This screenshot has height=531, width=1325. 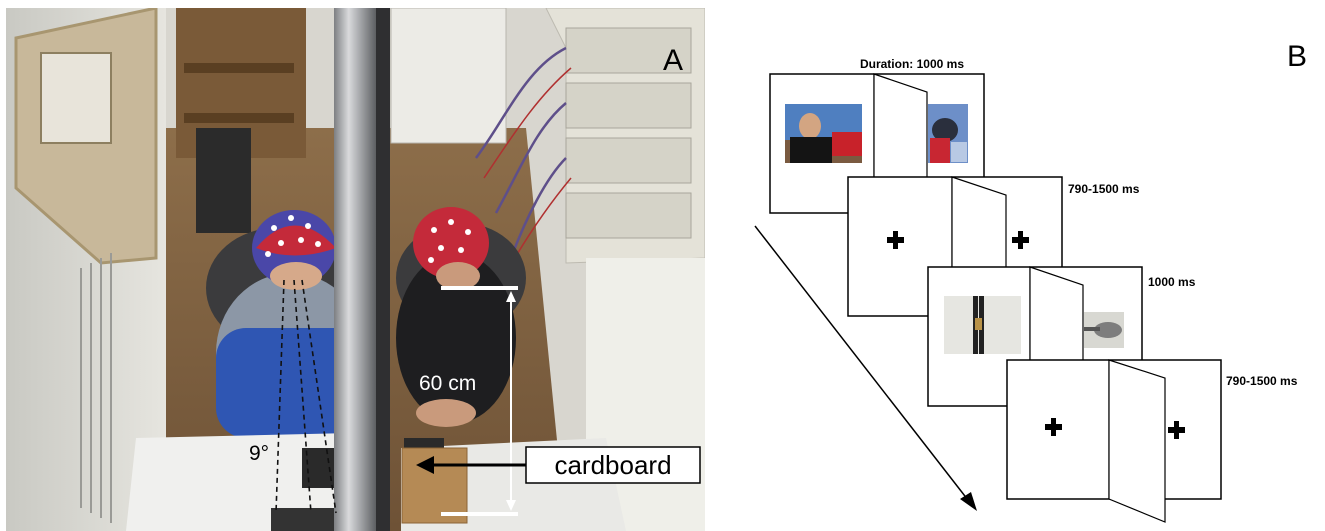 I want to click on cardboard-label-box, so click(x=613, y=465).